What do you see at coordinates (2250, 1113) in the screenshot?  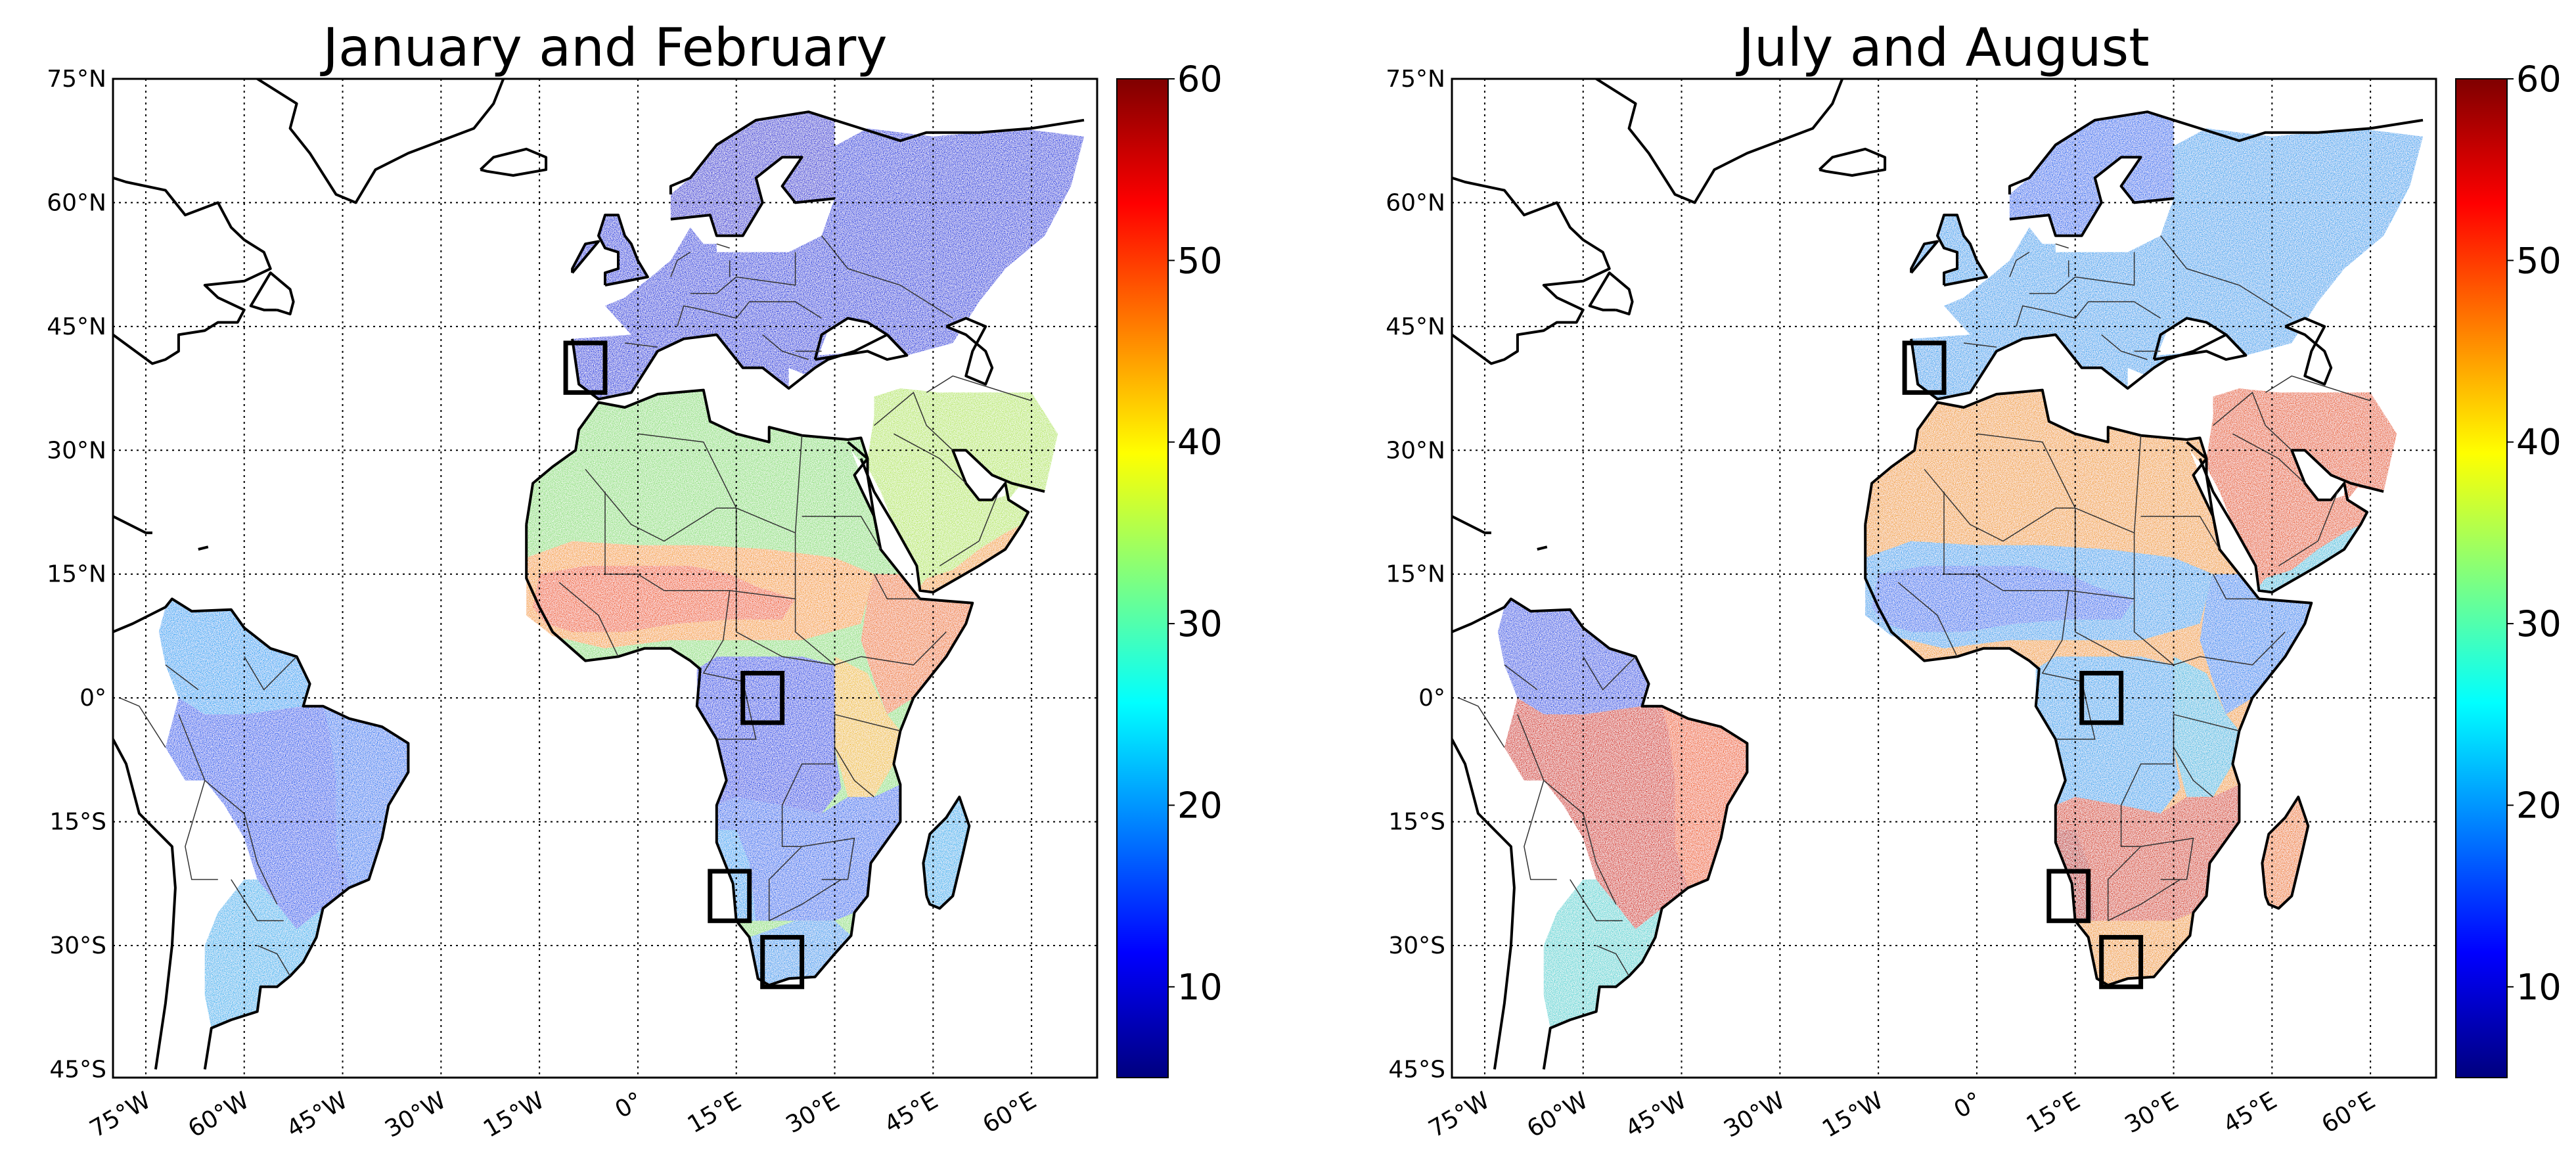 I see `longitude-label: 45°E` at bounding box center [2250, 1113].